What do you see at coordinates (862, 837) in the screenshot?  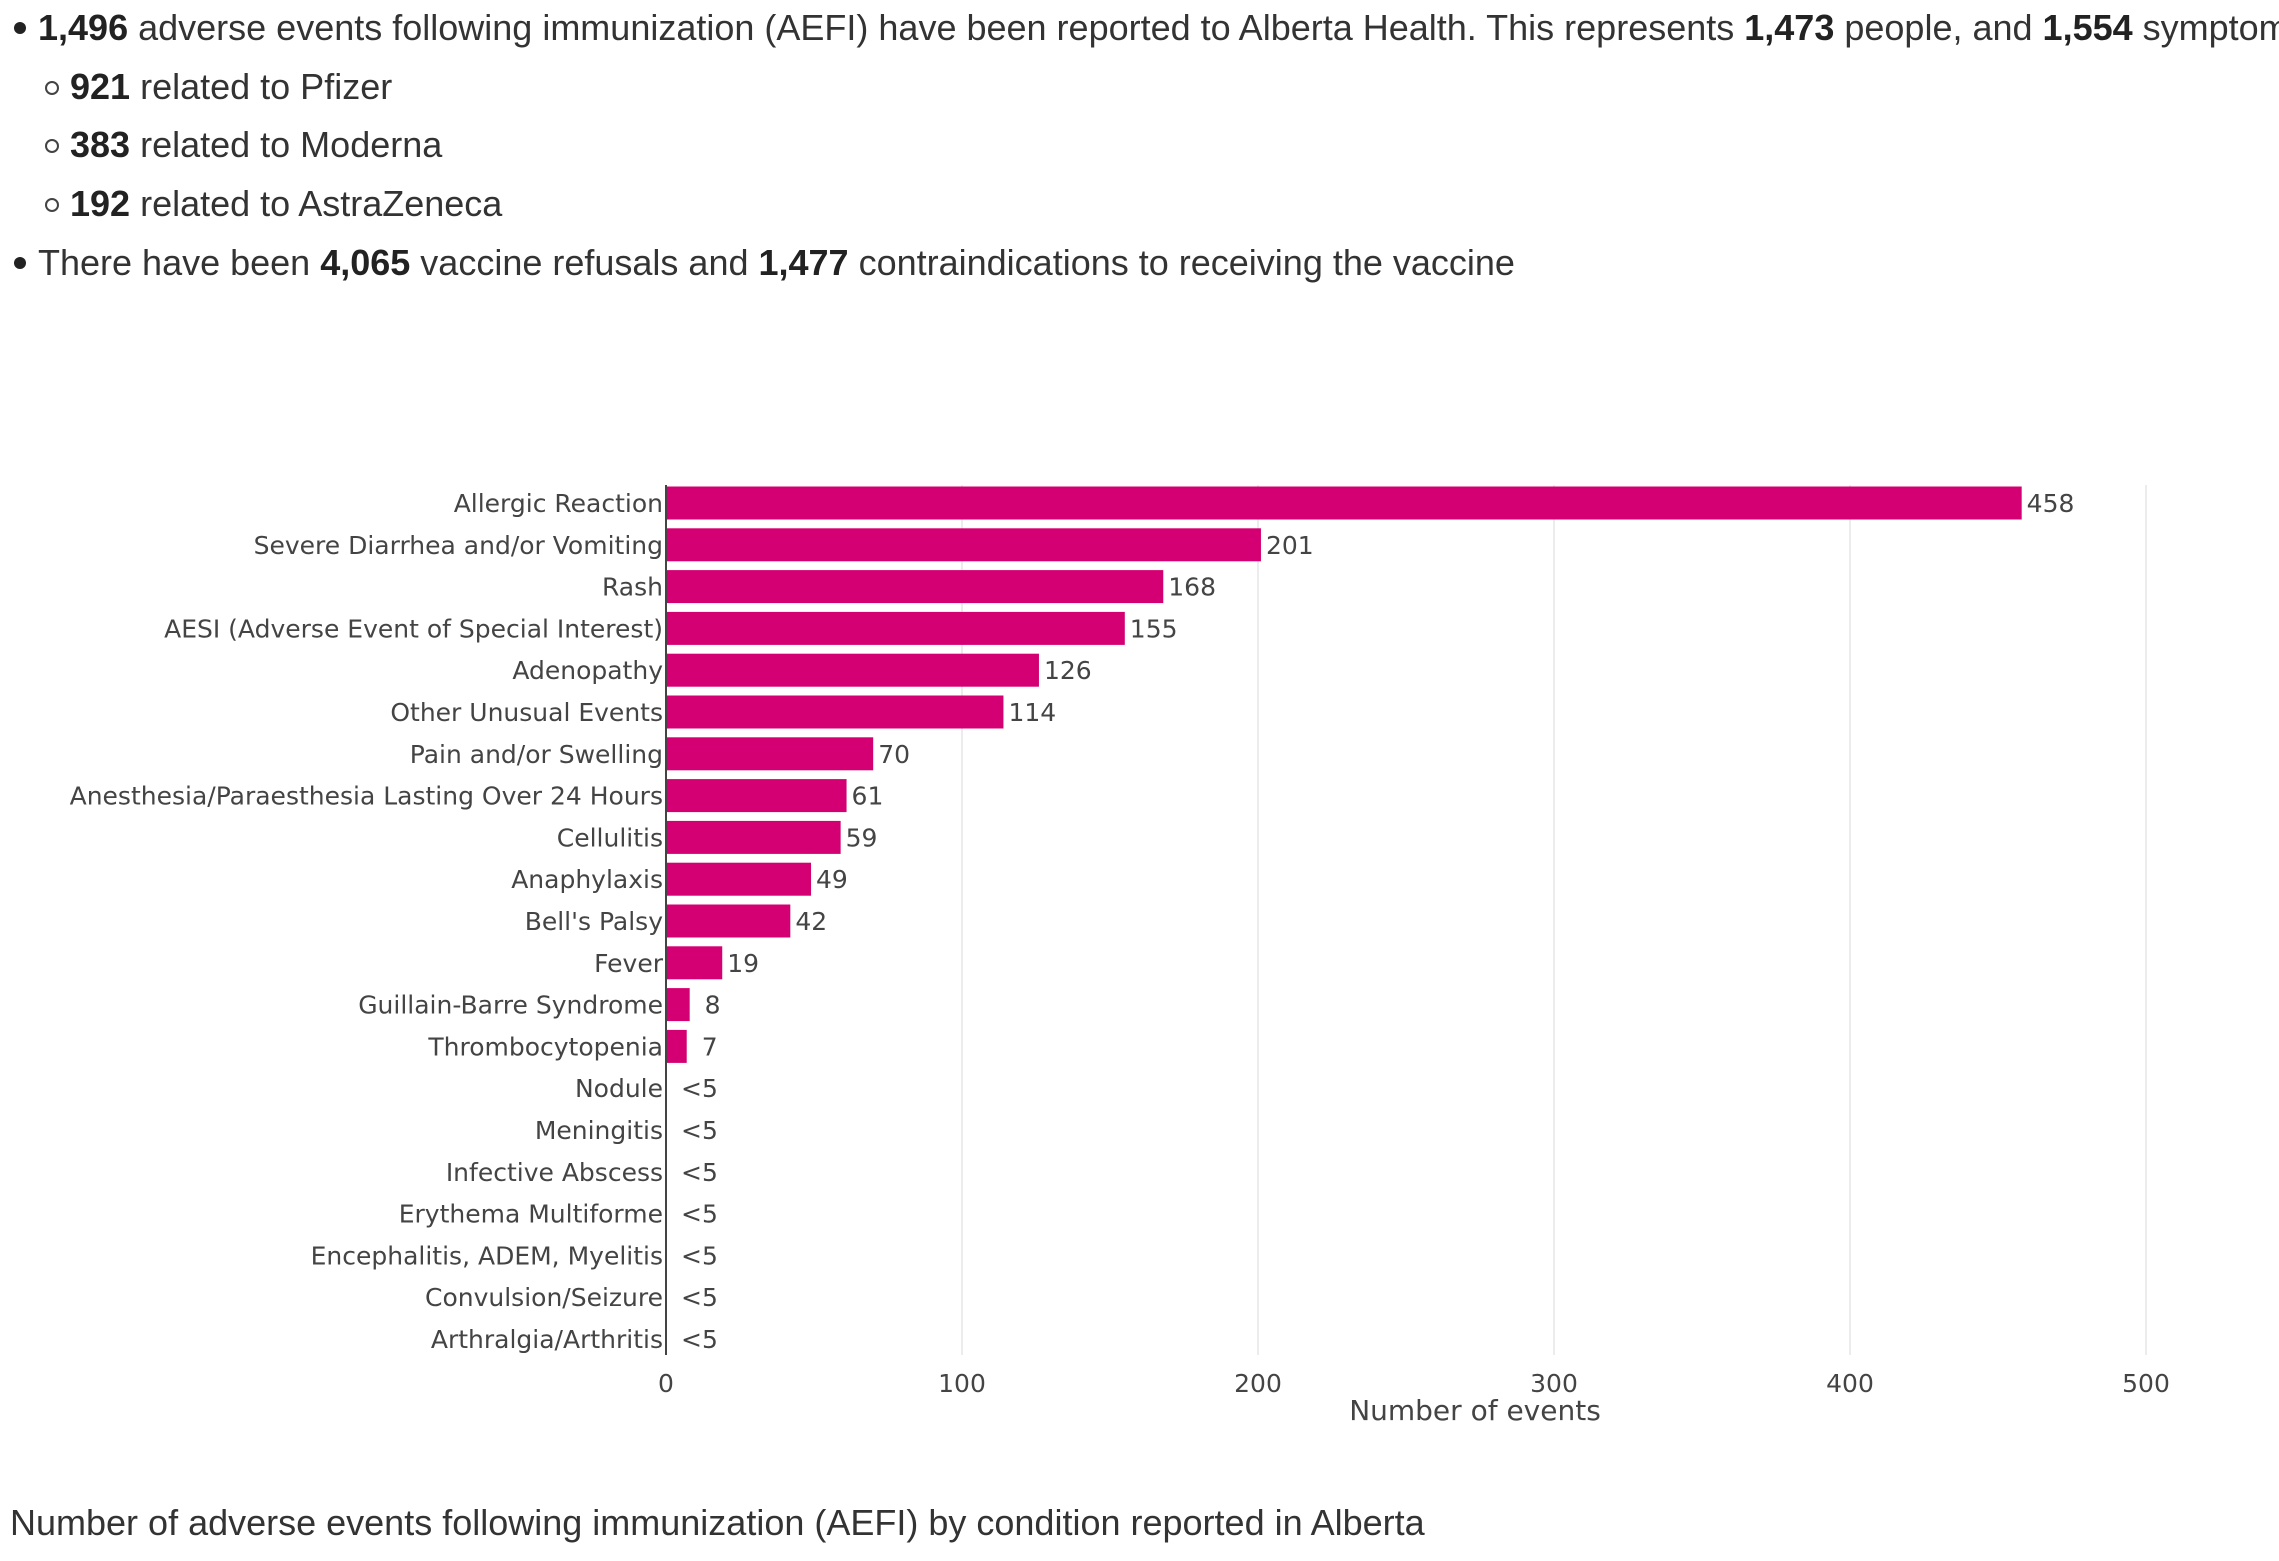 I see `value-label: 59` at bounding box center [862, 837].